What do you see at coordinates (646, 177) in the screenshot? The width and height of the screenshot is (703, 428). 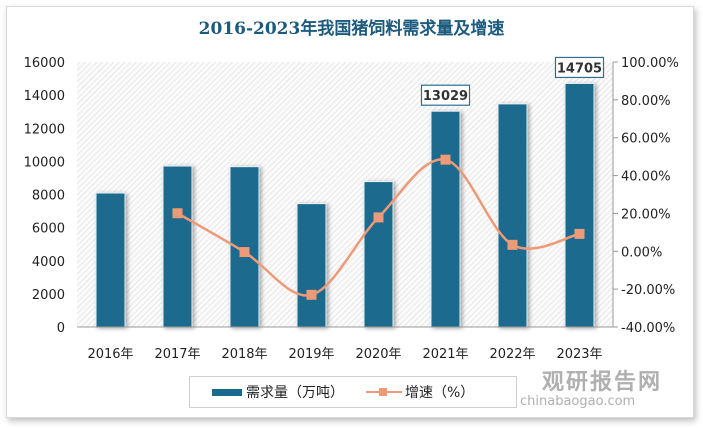 I see `y-right-tick-label: 40.00%` at bounding box center [646, 177].